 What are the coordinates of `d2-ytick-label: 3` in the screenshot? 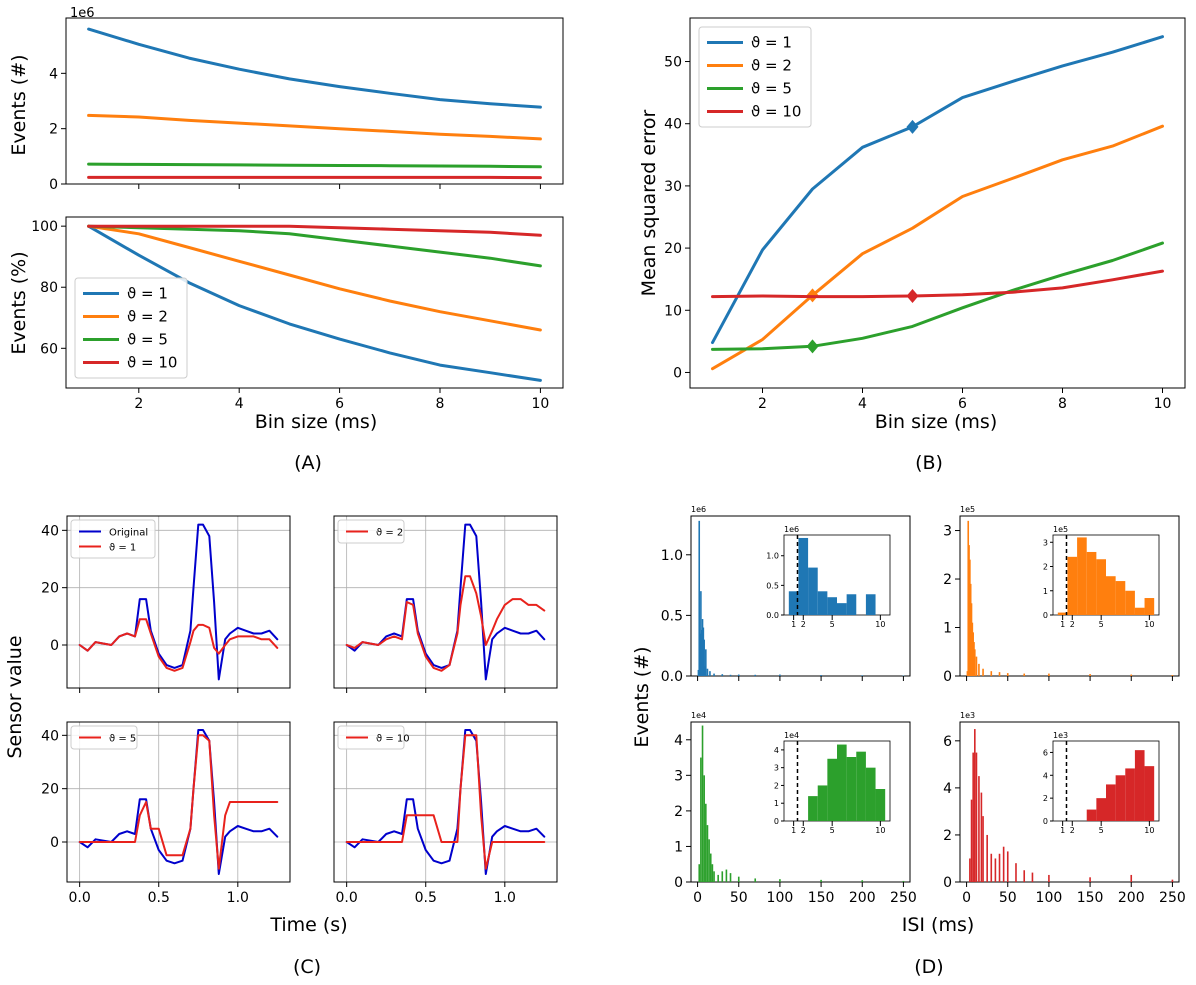 It's located at (947, 532).